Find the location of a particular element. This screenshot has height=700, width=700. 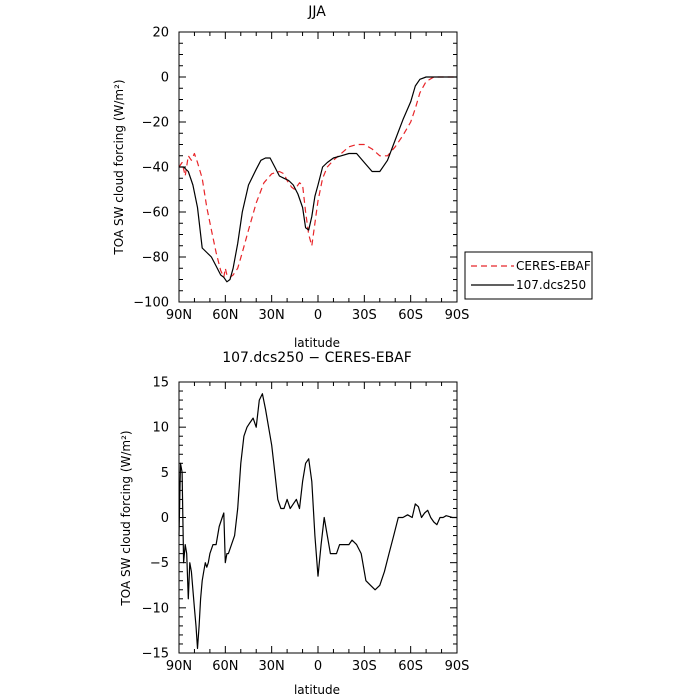

y-tick-label: −15 is located at coordinates (155, 654).